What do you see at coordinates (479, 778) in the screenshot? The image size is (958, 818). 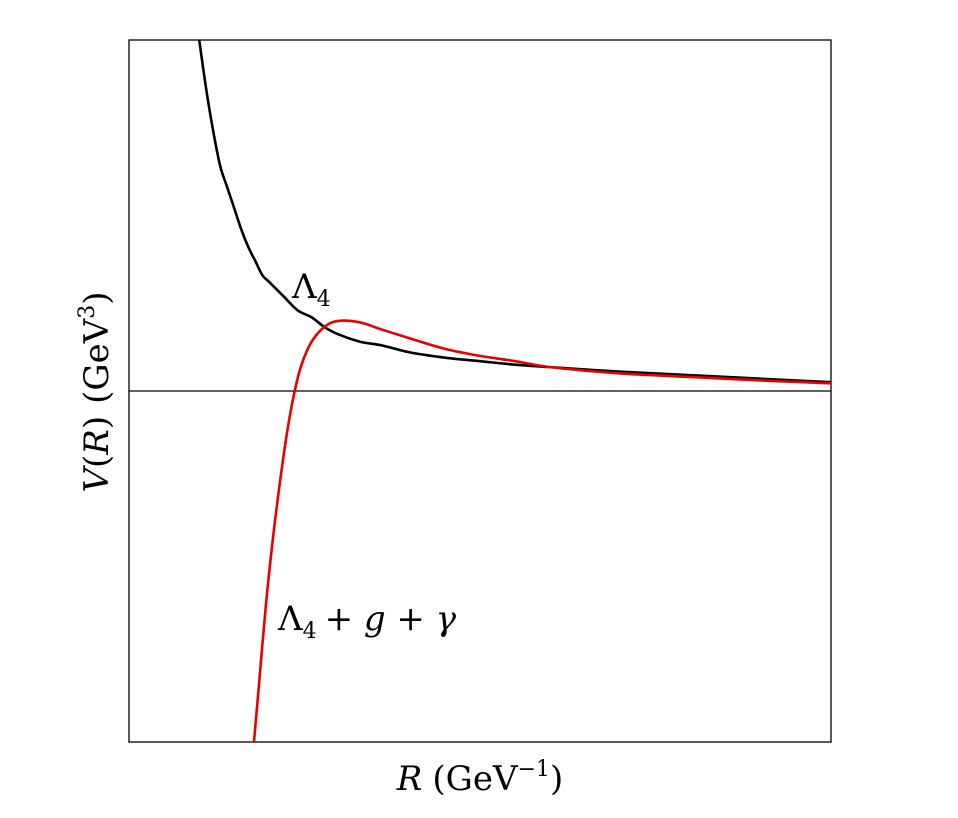 I see `x-axis-label: R (GeV−1)` at bounding box center [479, 778].